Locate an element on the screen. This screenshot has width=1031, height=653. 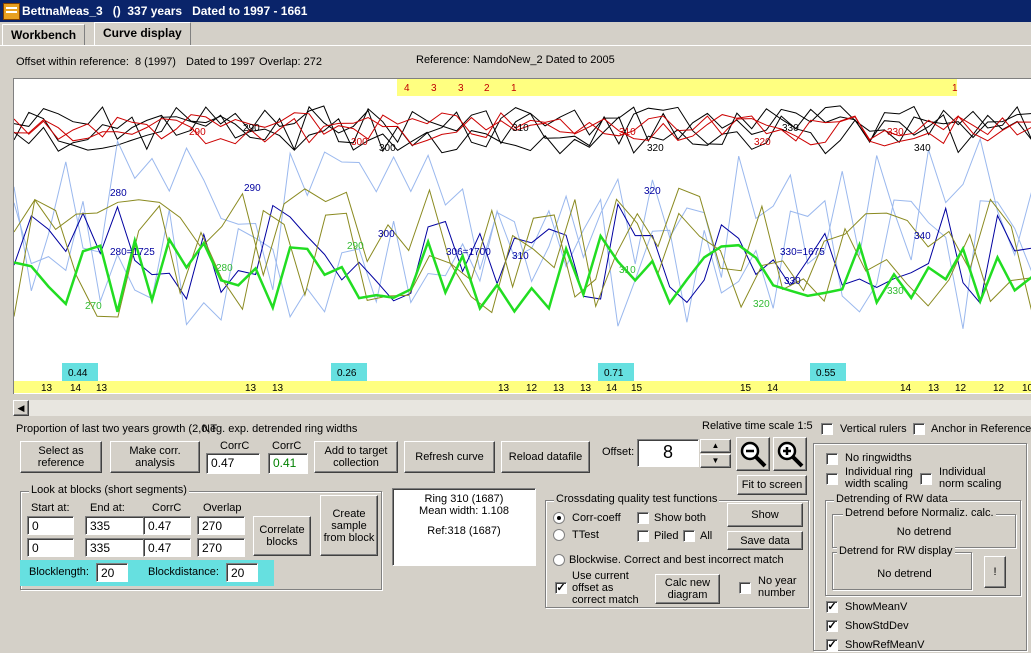
correlation-value: 0.55 is located at coordinates (826, 373).